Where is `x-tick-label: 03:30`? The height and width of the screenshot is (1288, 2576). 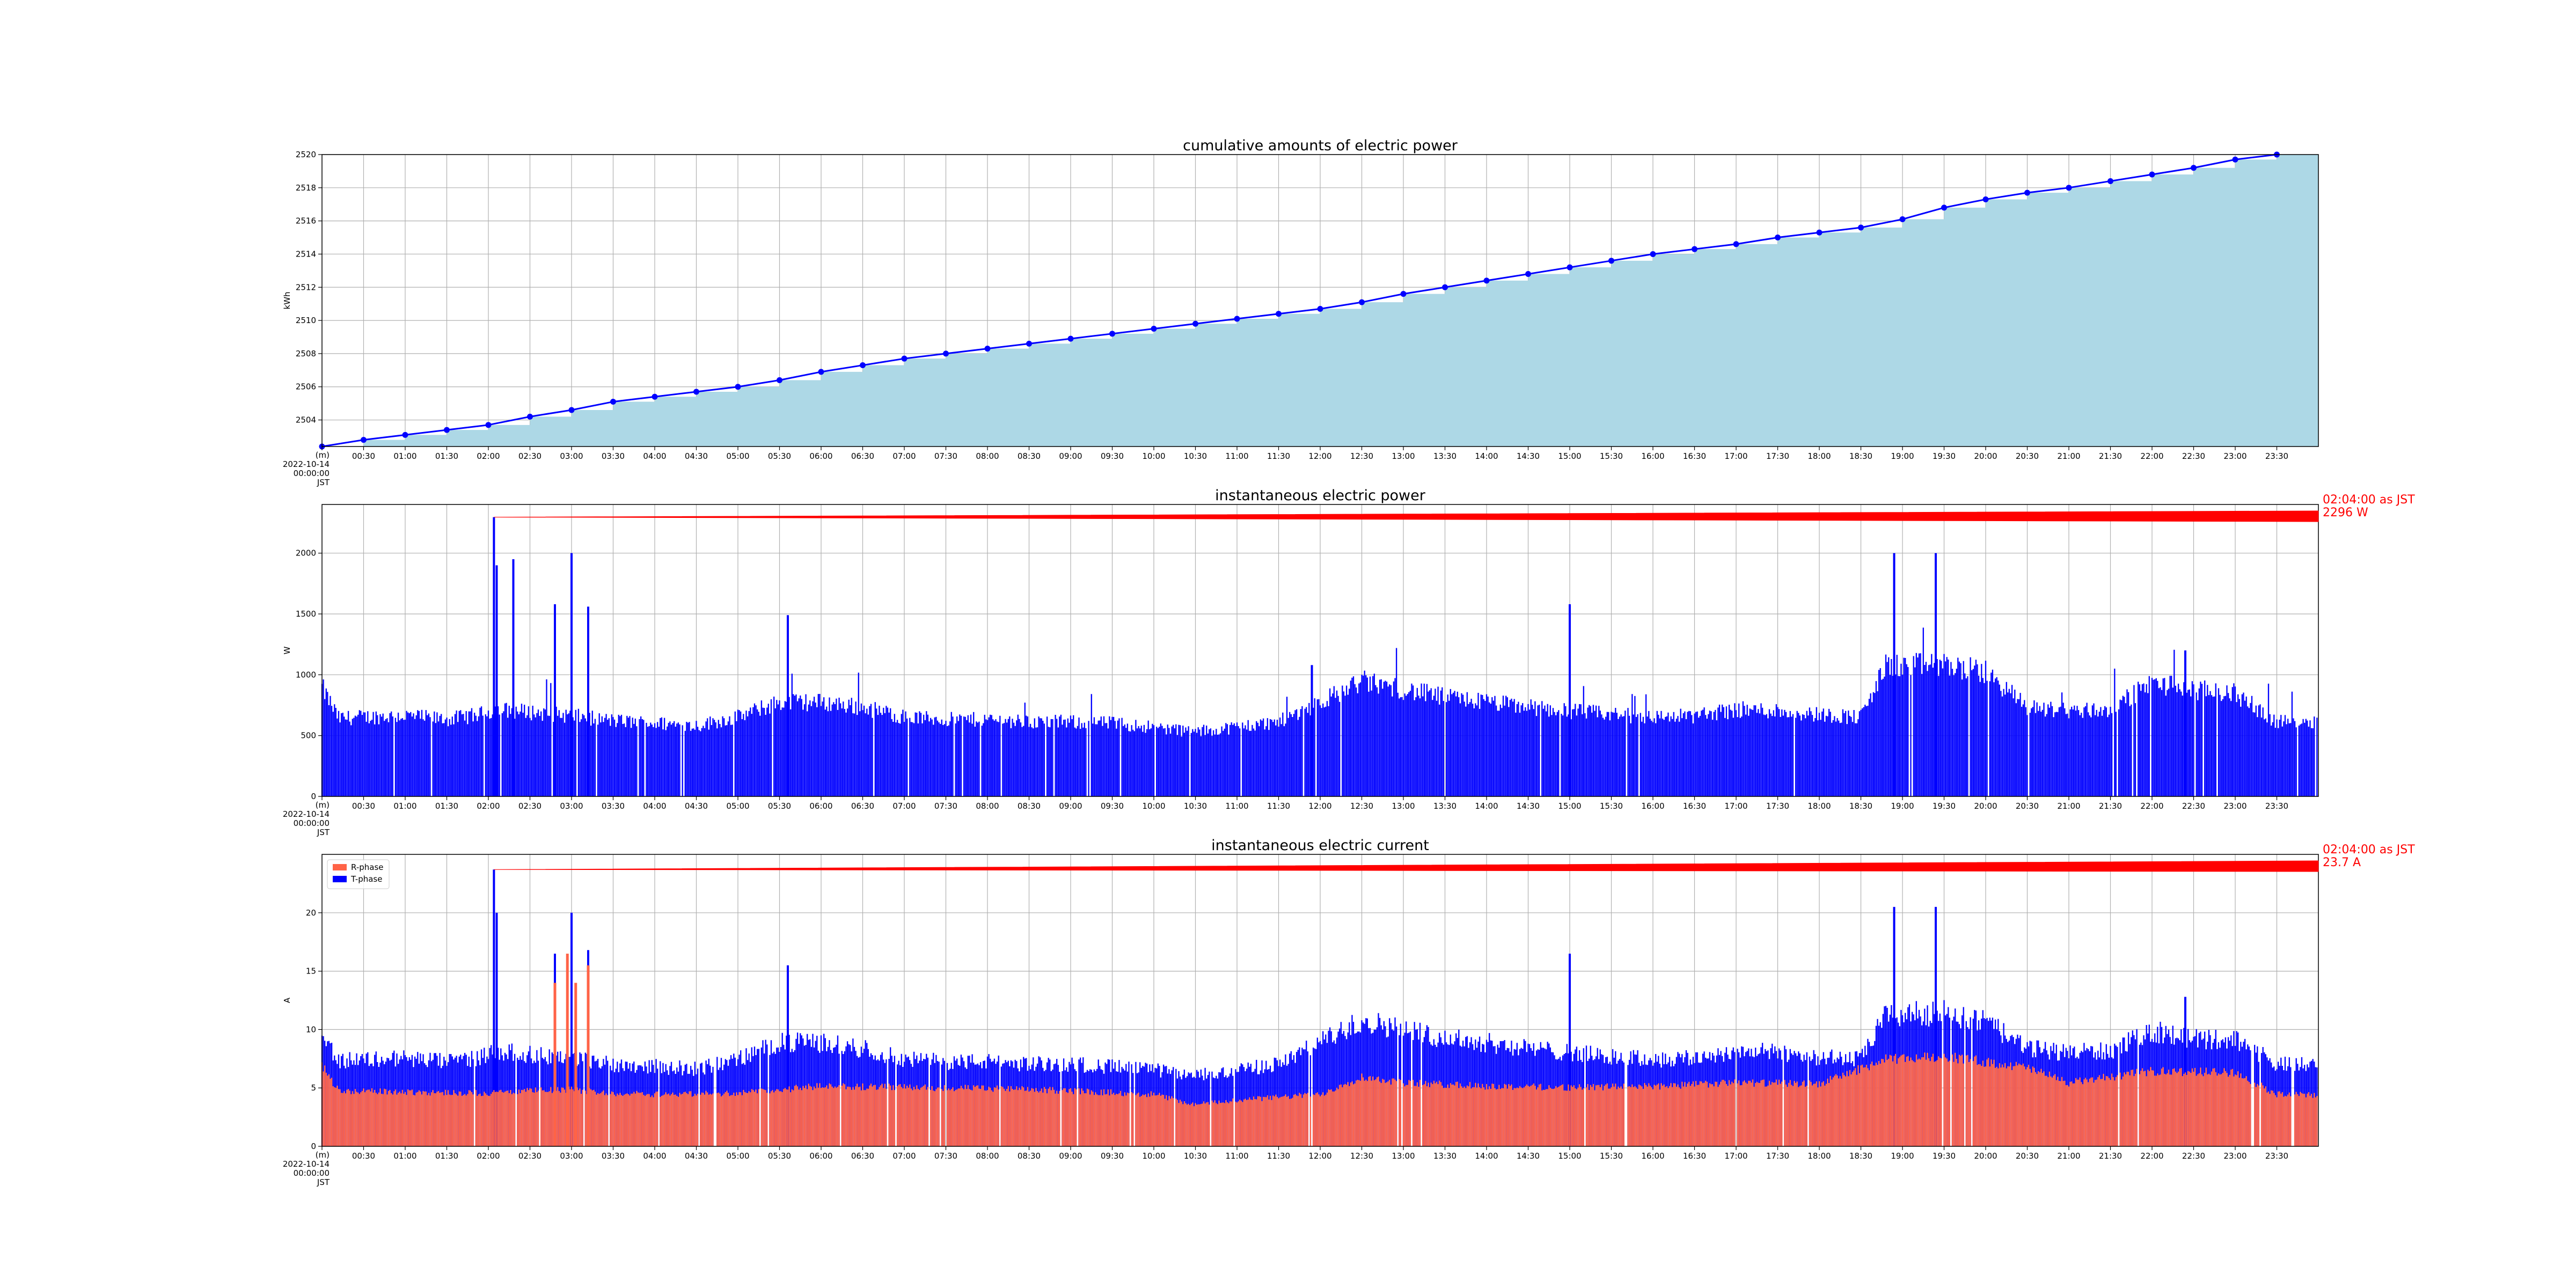 x-tick-label: 03:30 is located at coordinates (613, 1156).